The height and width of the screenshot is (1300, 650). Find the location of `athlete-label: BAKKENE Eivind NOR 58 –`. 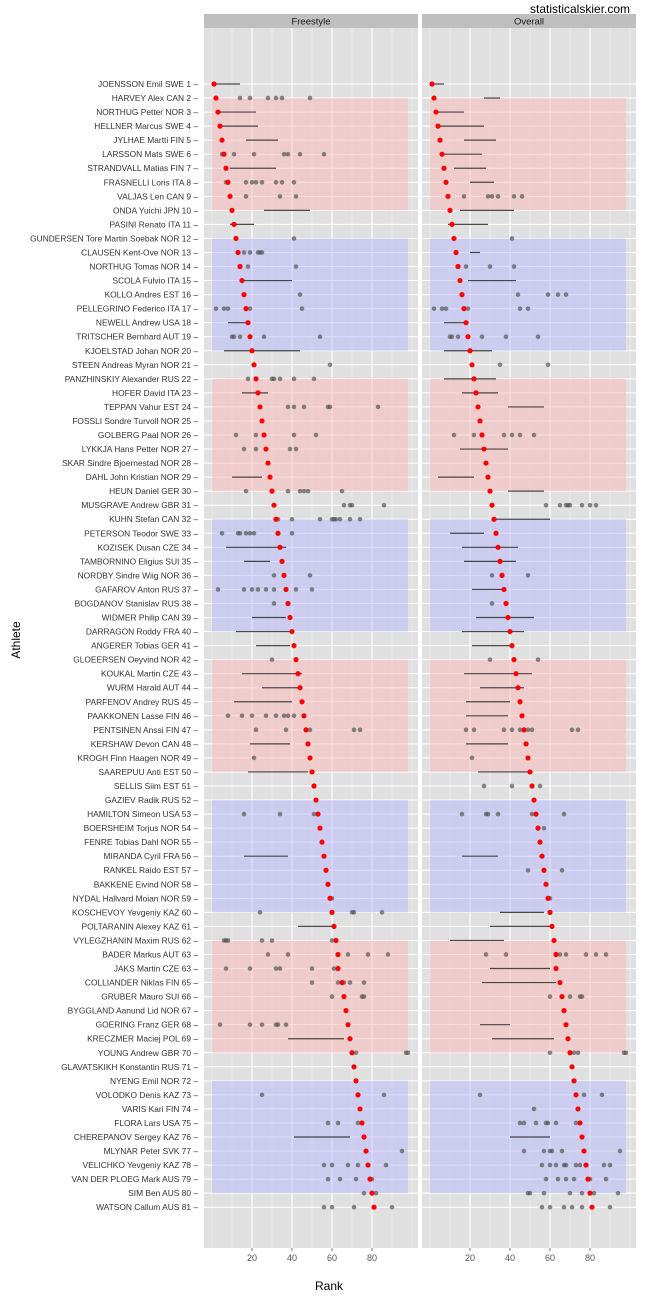

athlete-label: BAKKENE Eivind NOR 58 – is located at coordinates (146, 884).